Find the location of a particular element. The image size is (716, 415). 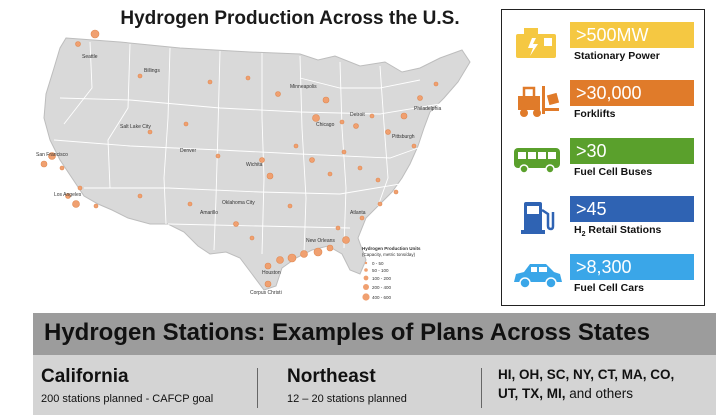

legend-item: 100 - 200 is located at coordinates (382, 278).